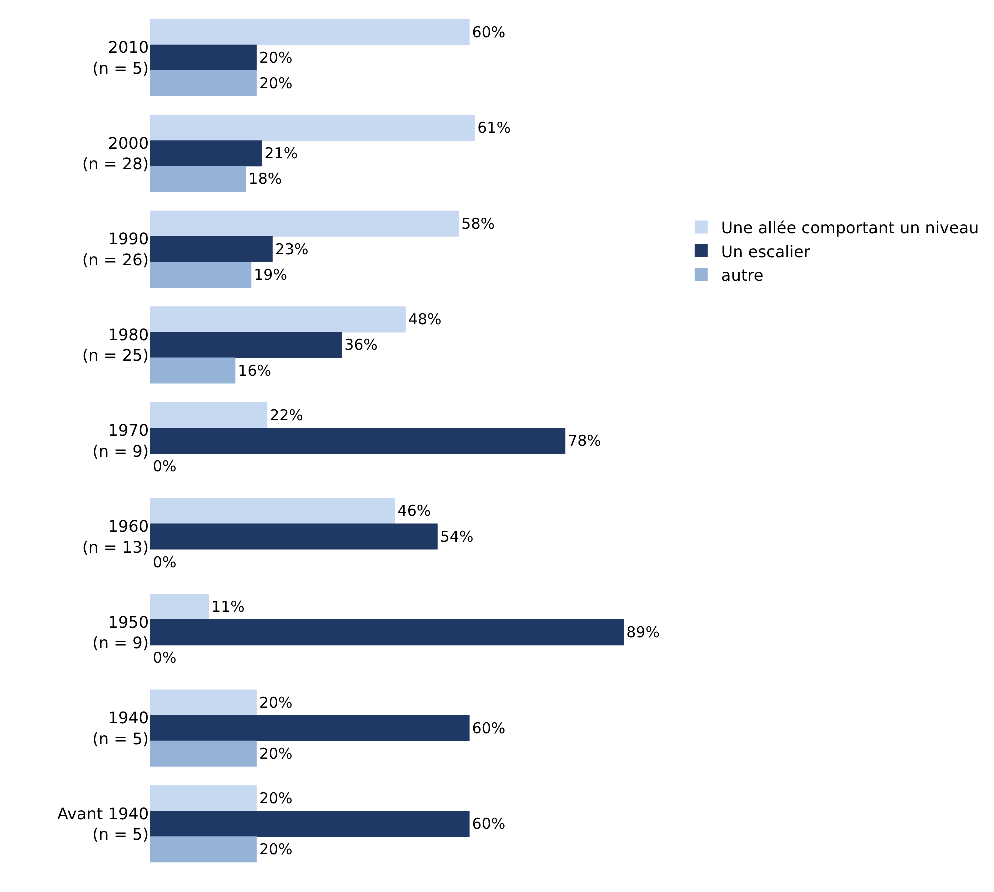 This screenshot has width=994, height=892. I want to click on data-label: 19%, so click(271, 275).